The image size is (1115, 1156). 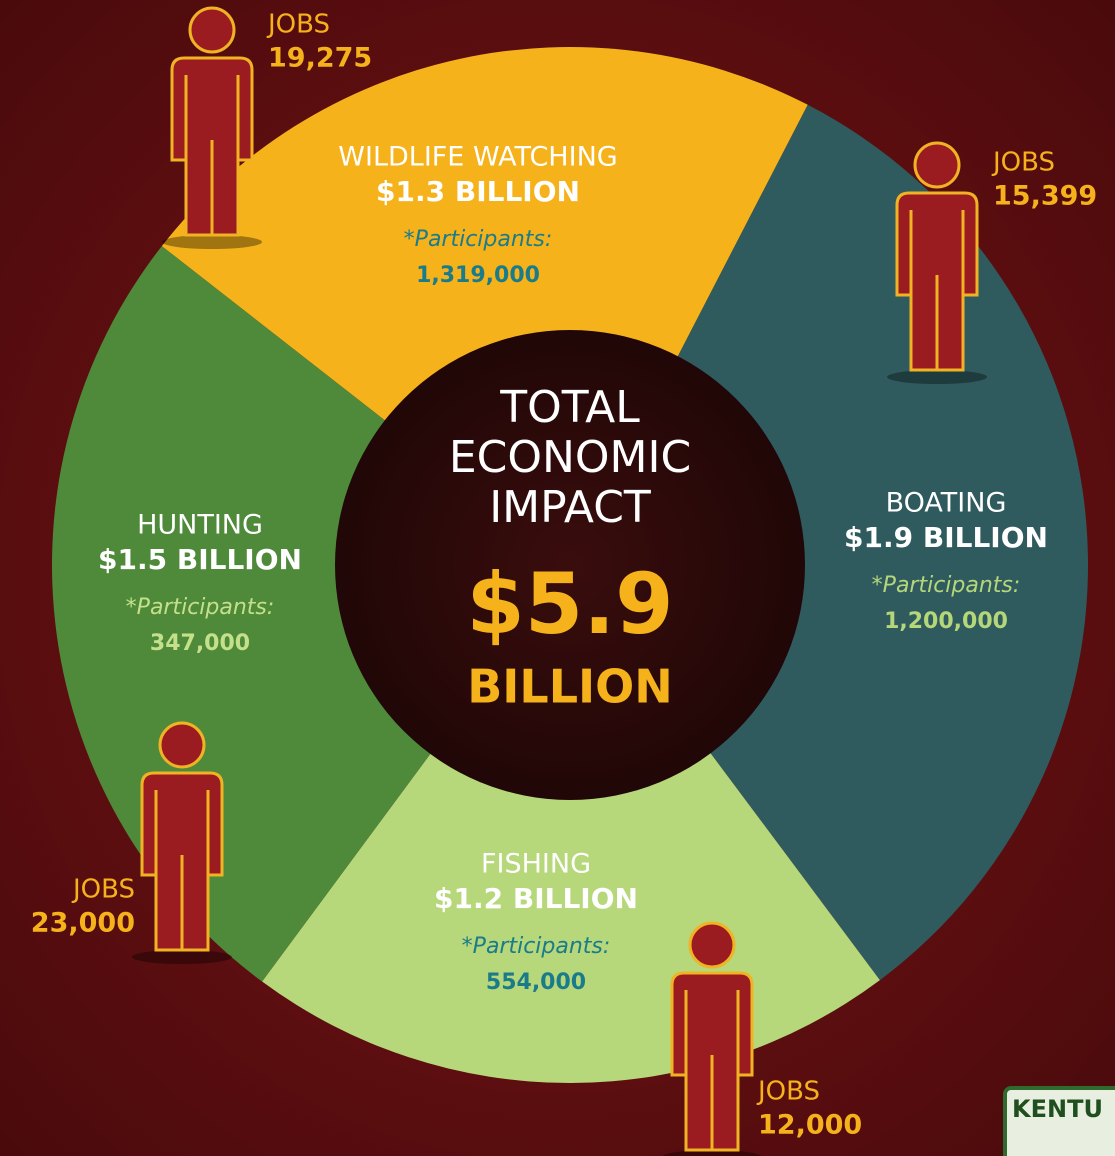 I want to click on center-title: IMPACT, so click(x=570, y=507).